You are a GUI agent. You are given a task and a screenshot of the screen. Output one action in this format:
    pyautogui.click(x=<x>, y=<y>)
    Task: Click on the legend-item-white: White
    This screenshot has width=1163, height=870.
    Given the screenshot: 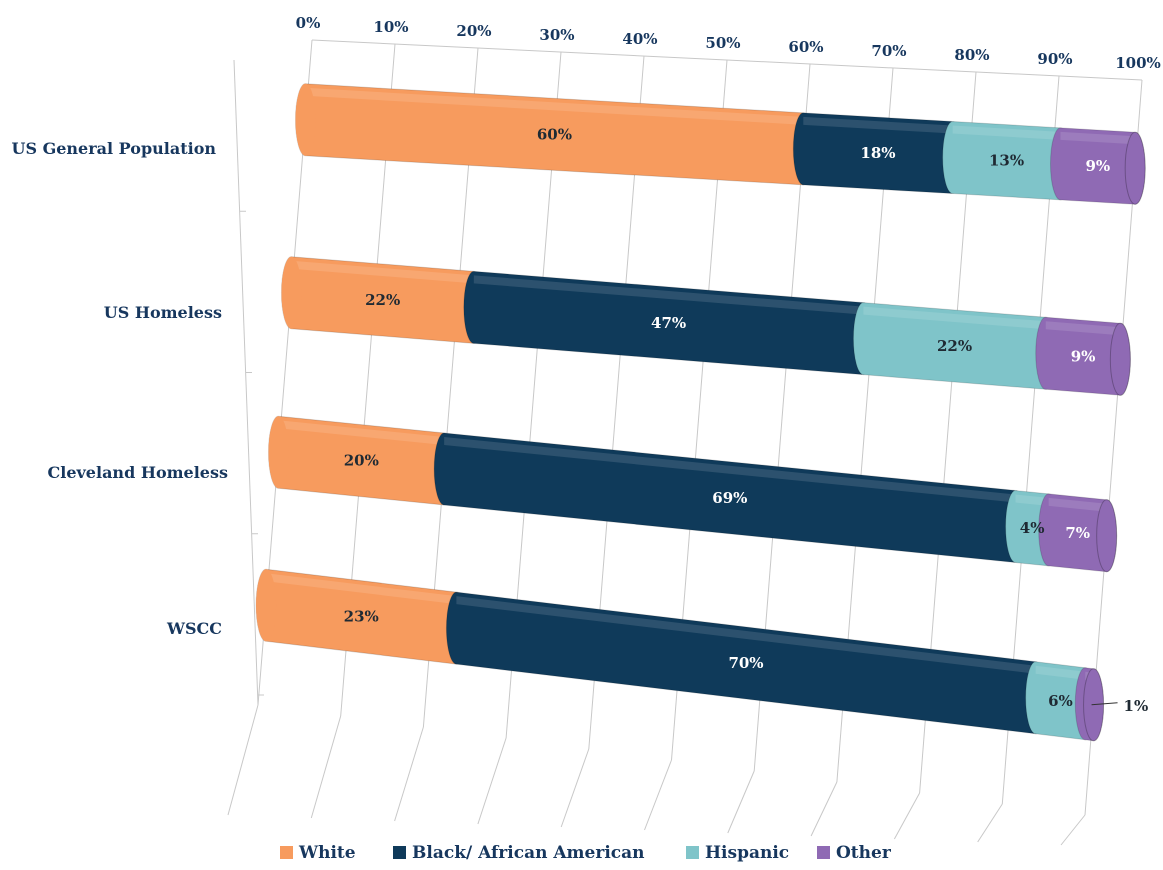 What is the action you would take?
    pyautogui.click(x=318, y=853)
    